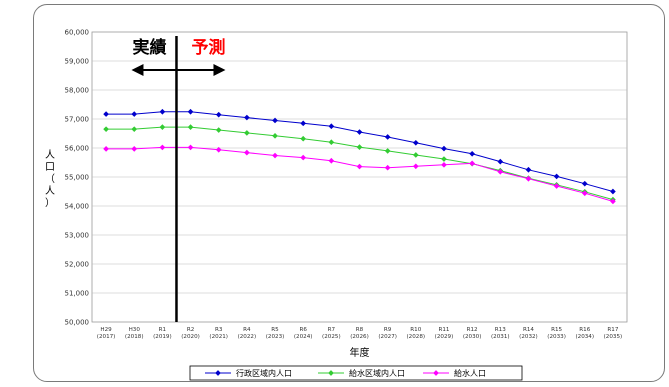  What do you see at coordinates (162, 337) in the screenshot?
I see `x-tick-label-year: (2019)` at bounding box center [162, 337].